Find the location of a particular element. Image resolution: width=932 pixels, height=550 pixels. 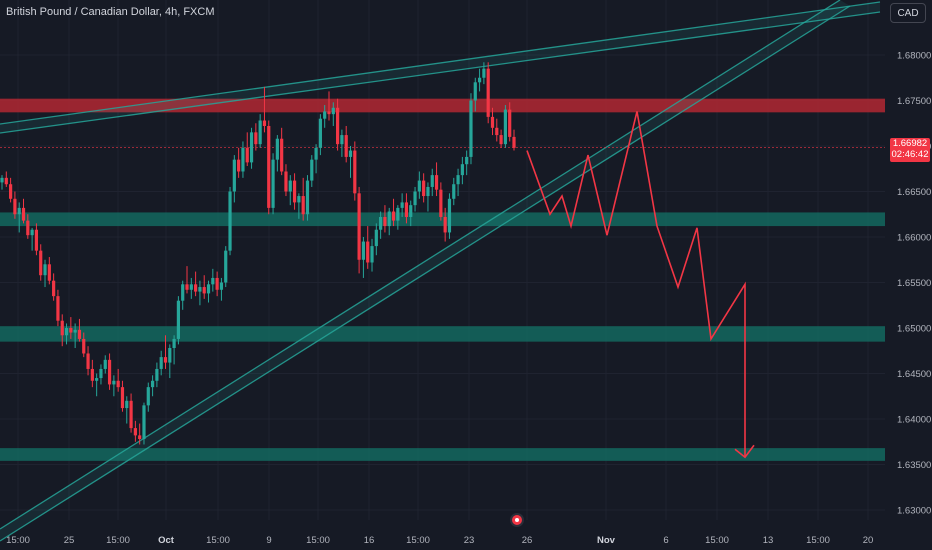

price-tick-label: 1.66500 is located at coordinates (914, 192).